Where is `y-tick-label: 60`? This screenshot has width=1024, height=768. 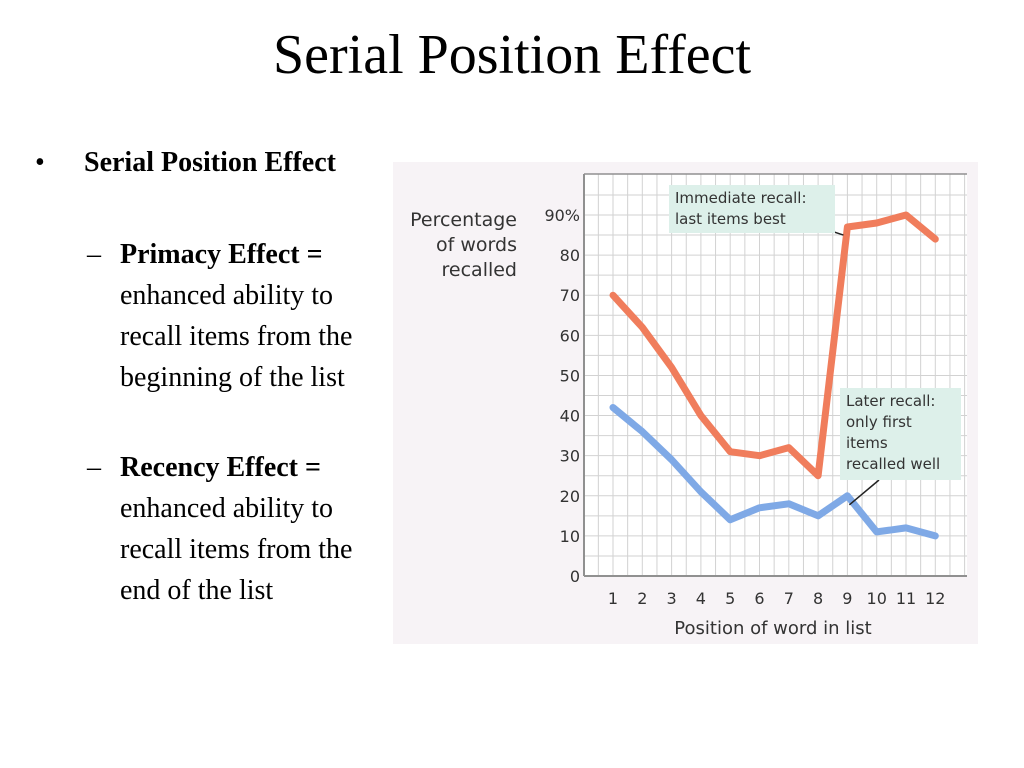 y-tick-label: 60 is located at coordinates (570, 335).